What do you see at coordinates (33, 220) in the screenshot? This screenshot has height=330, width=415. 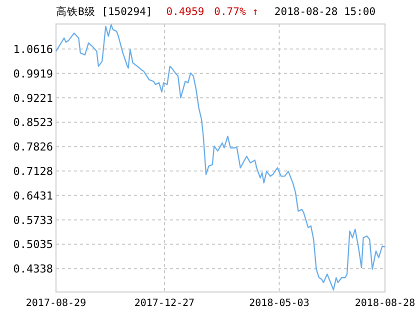 I see `y-tick-label: 0.5733` at bounding box center [33, 220].